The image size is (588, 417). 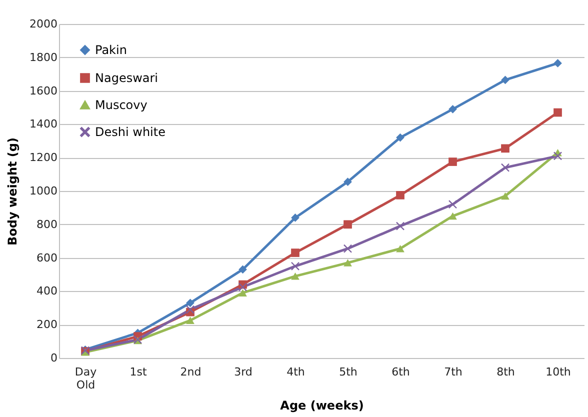 What do you see at coordinates (44, 124) in the screenshot?
I see `y-tick-label: 1400` at bounding box center [44, 124].